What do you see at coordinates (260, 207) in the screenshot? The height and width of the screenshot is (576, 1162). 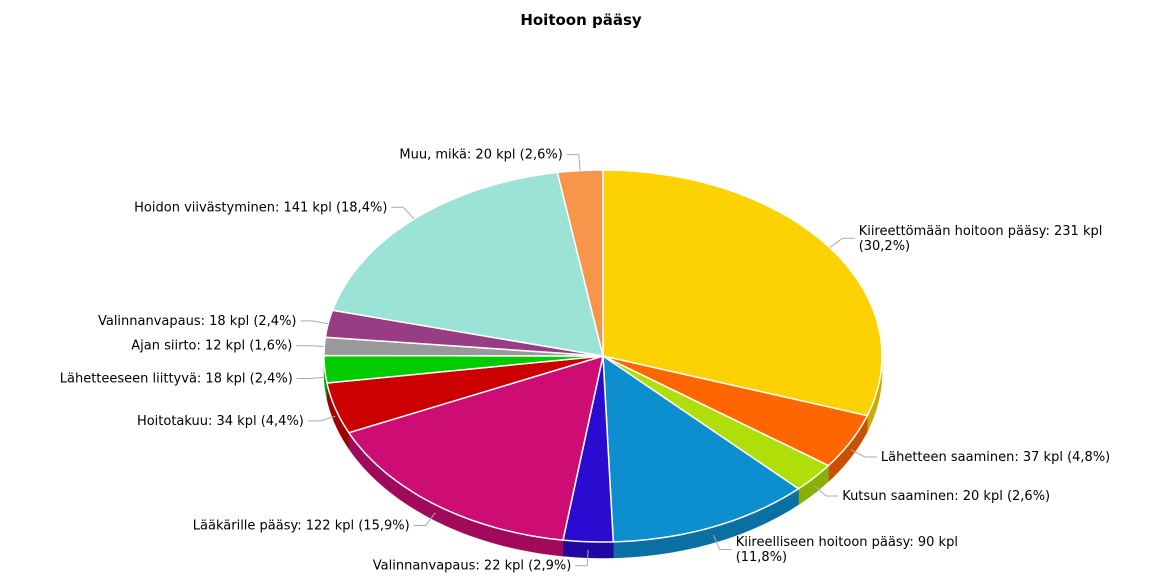 I see `pie-label-10: Hoidon viivästyminen: 141 kpl (18,4%)` at bounding box center [260, 207].